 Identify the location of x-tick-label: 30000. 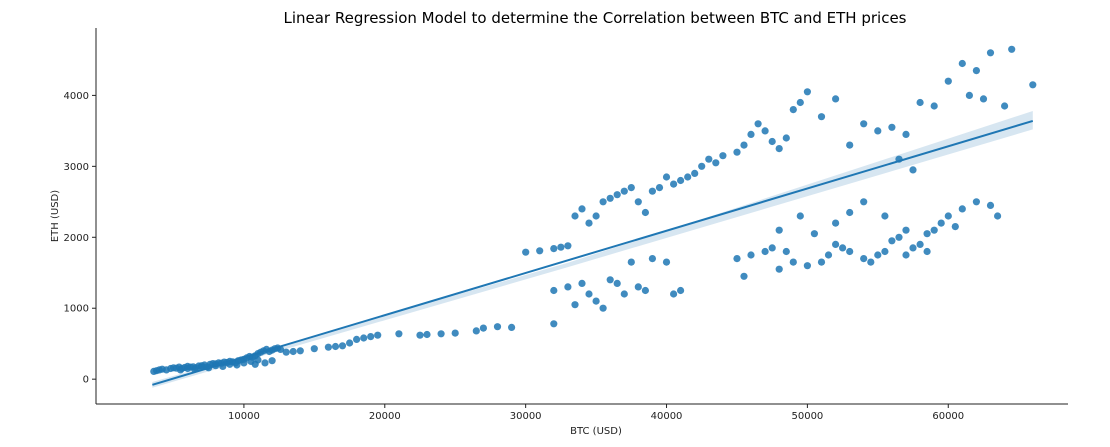
(526, 416).